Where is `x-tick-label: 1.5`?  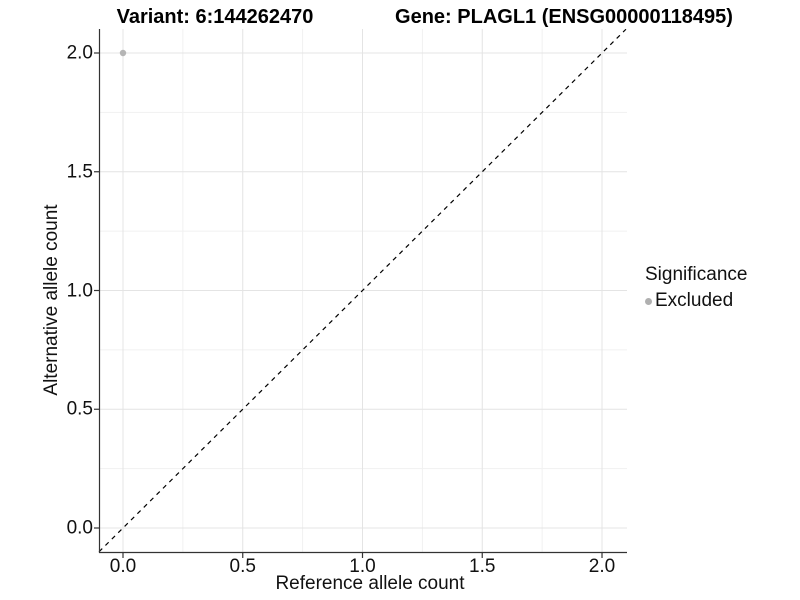
x-tick-label: 1.5 is located at coordinates (482, 566).